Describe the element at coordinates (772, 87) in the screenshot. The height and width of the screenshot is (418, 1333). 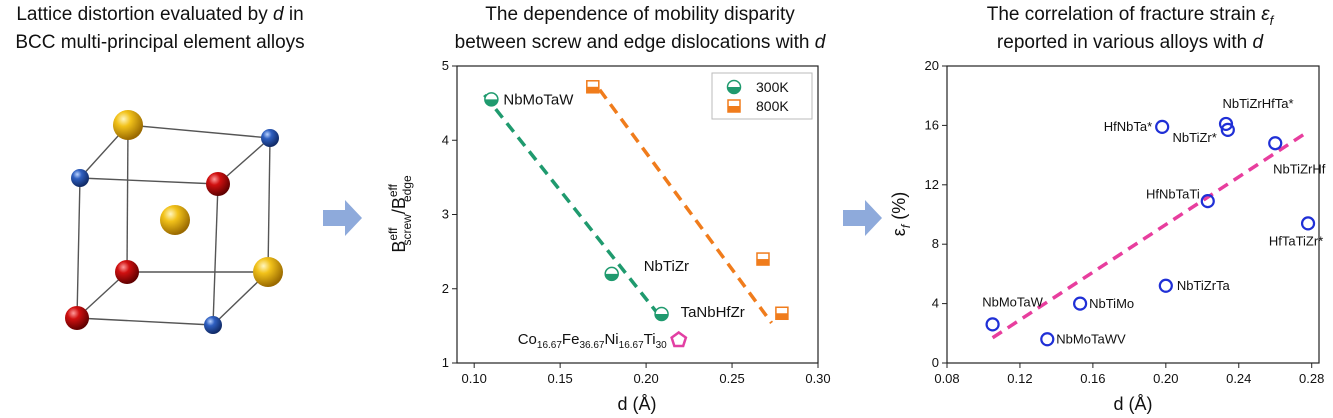
I see `legend-label: 300K` at that location.